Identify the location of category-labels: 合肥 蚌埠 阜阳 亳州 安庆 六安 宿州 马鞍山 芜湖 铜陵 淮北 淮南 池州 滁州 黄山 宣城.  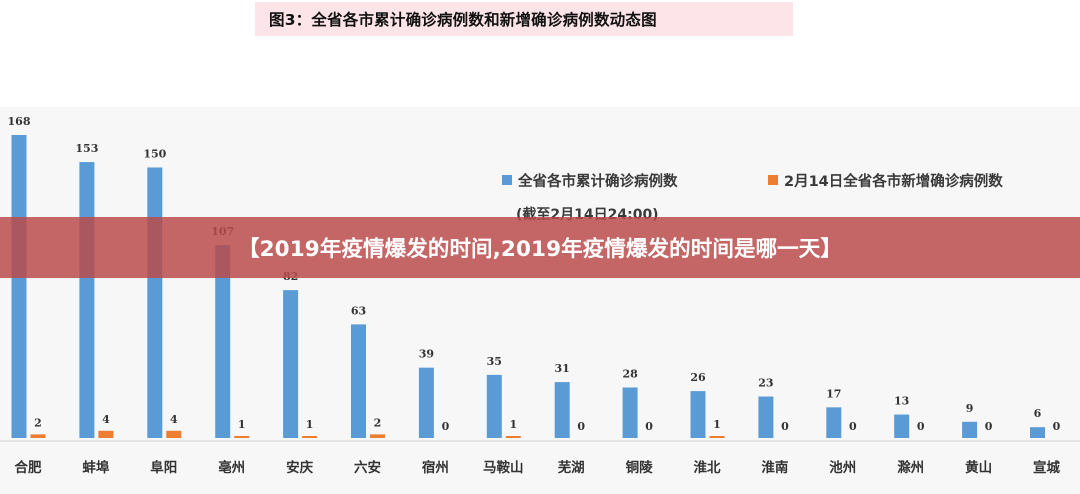
(538, 467).